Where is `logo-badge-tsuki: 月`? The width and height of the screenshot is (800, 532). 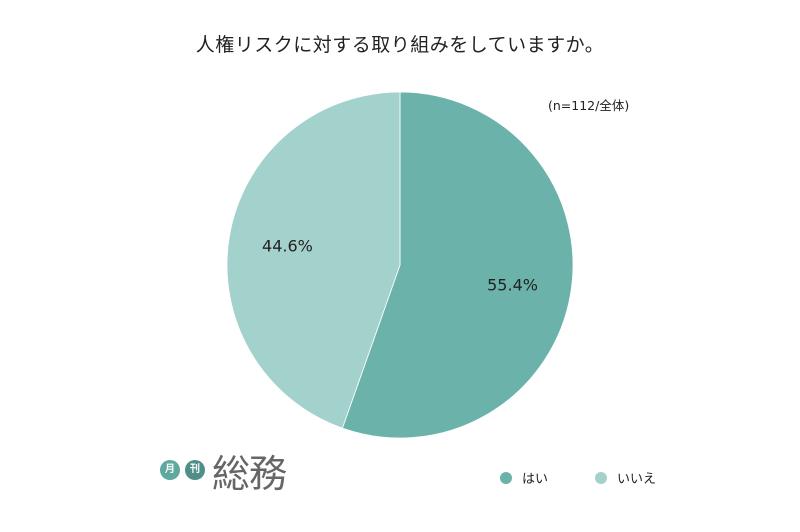 logo-badge-tsuki: 月 is located at coordinates (170, 470).